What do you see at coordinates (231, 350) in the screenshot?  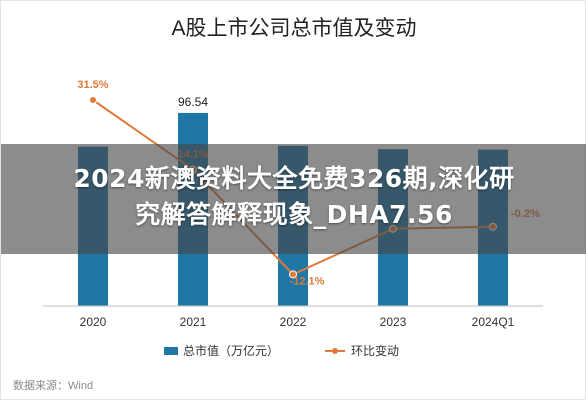 I see `legend-label-bars: 总市值（万亿元）` at bounding box center [231, 350].